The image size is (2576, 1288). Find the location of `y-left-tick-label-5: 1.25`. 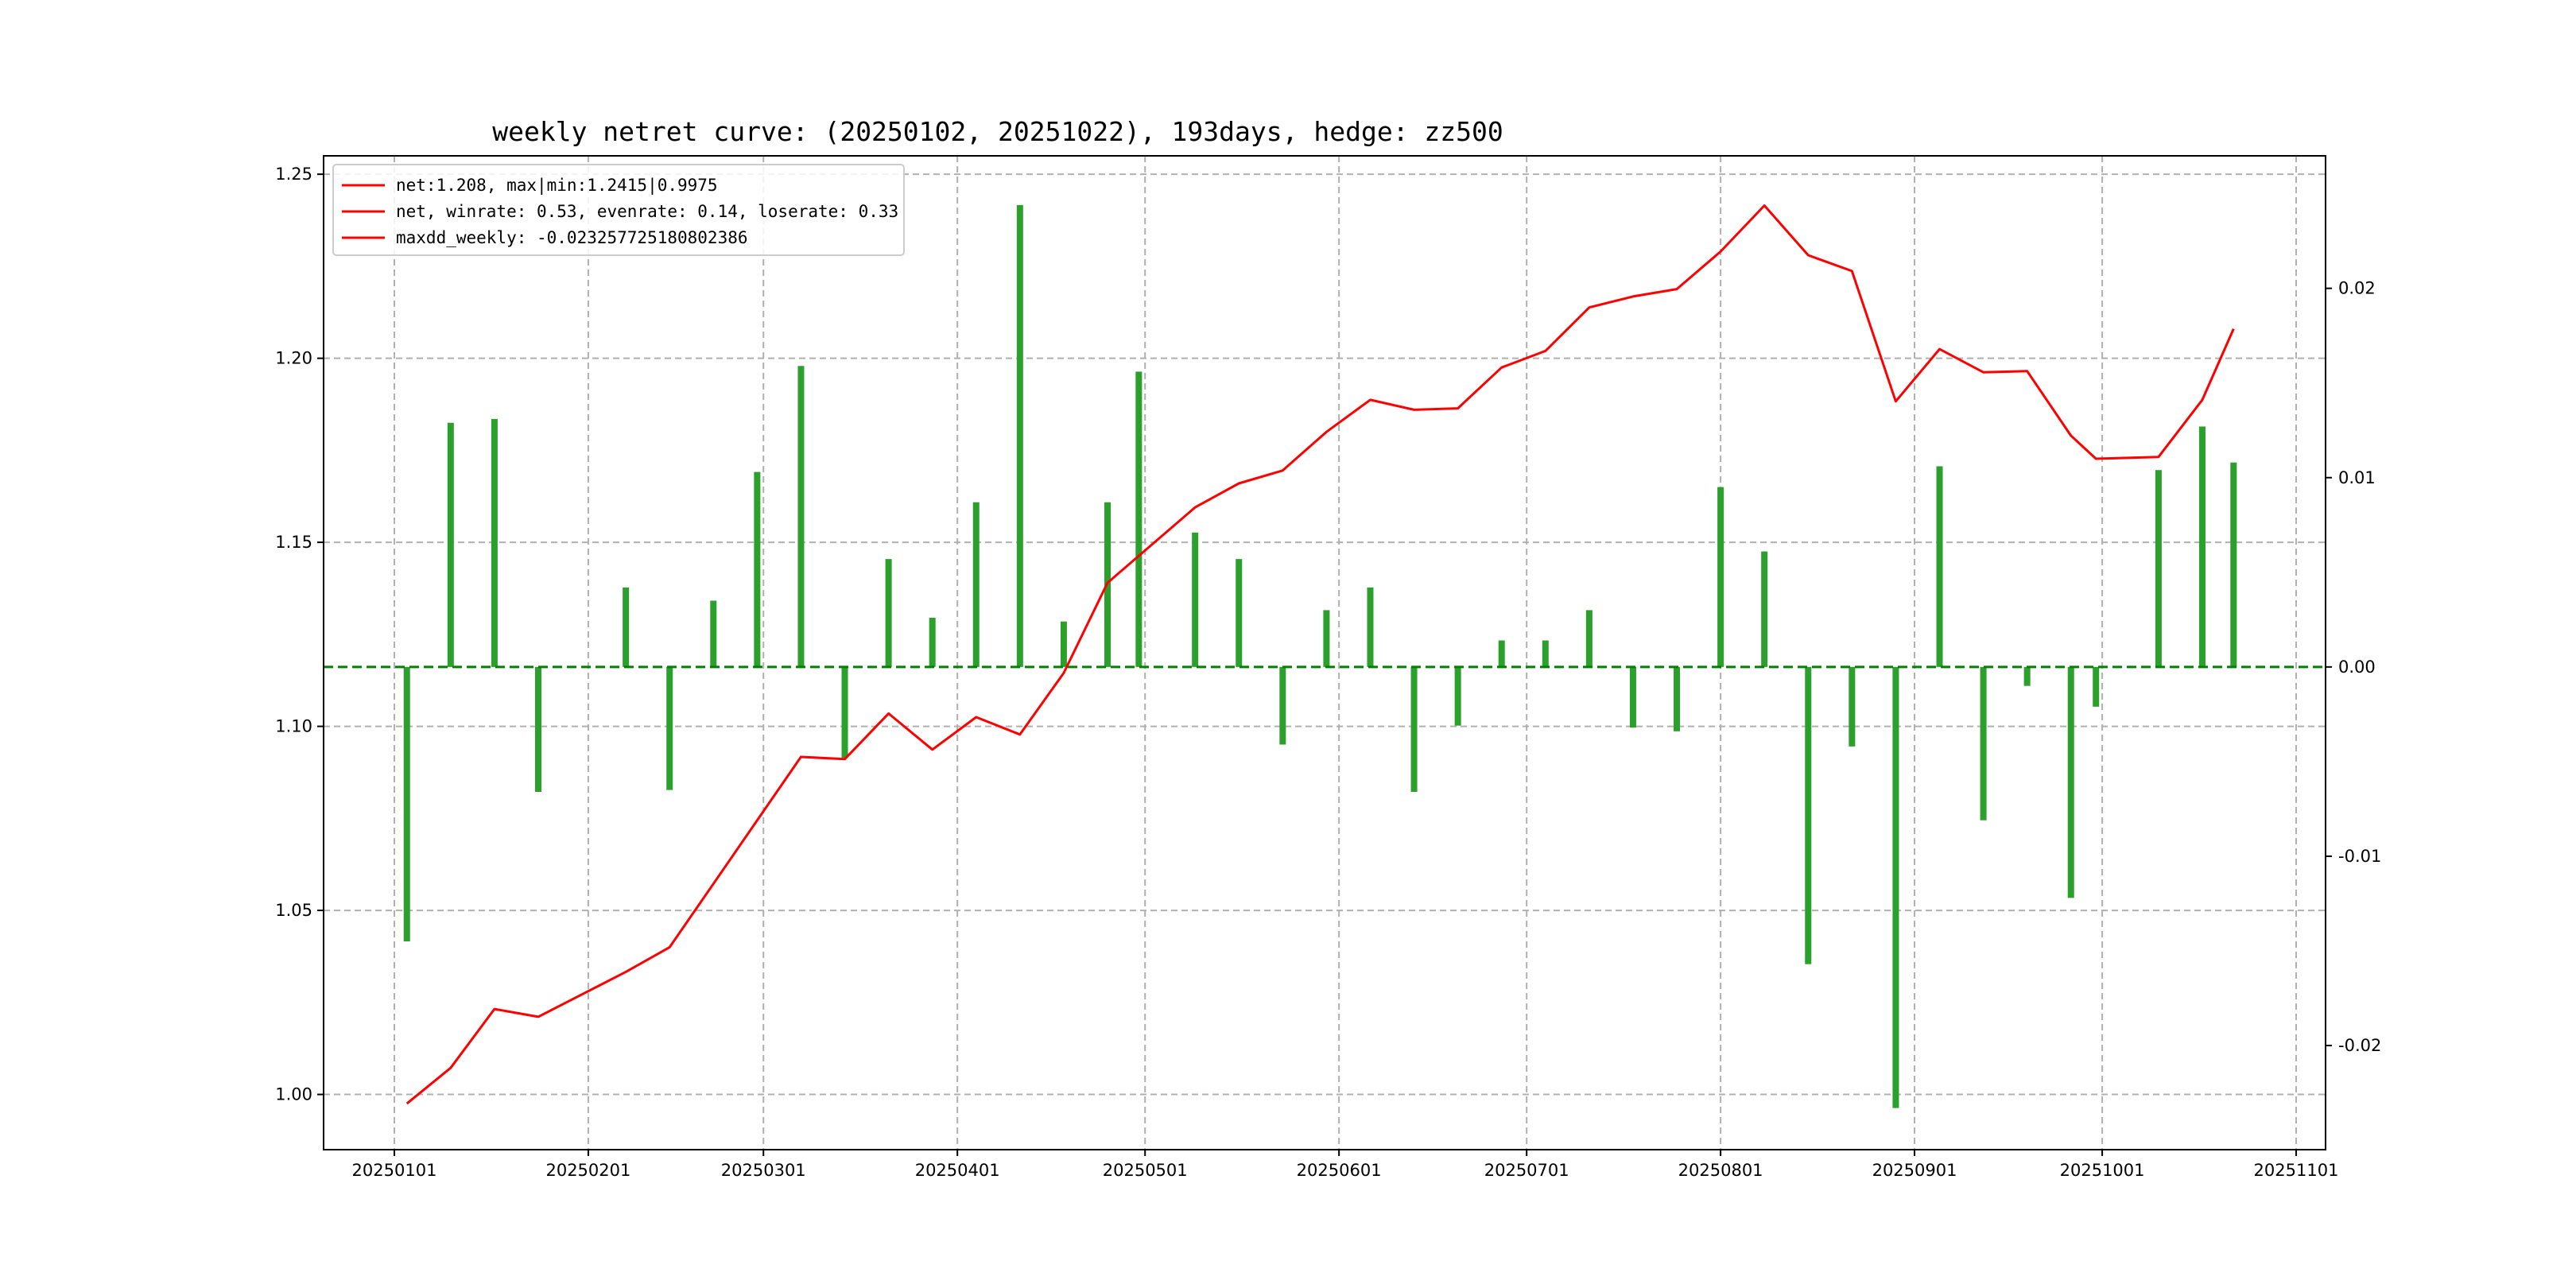

y-left-tick-label-5: 1.25 is located at coordinates (293, 175).